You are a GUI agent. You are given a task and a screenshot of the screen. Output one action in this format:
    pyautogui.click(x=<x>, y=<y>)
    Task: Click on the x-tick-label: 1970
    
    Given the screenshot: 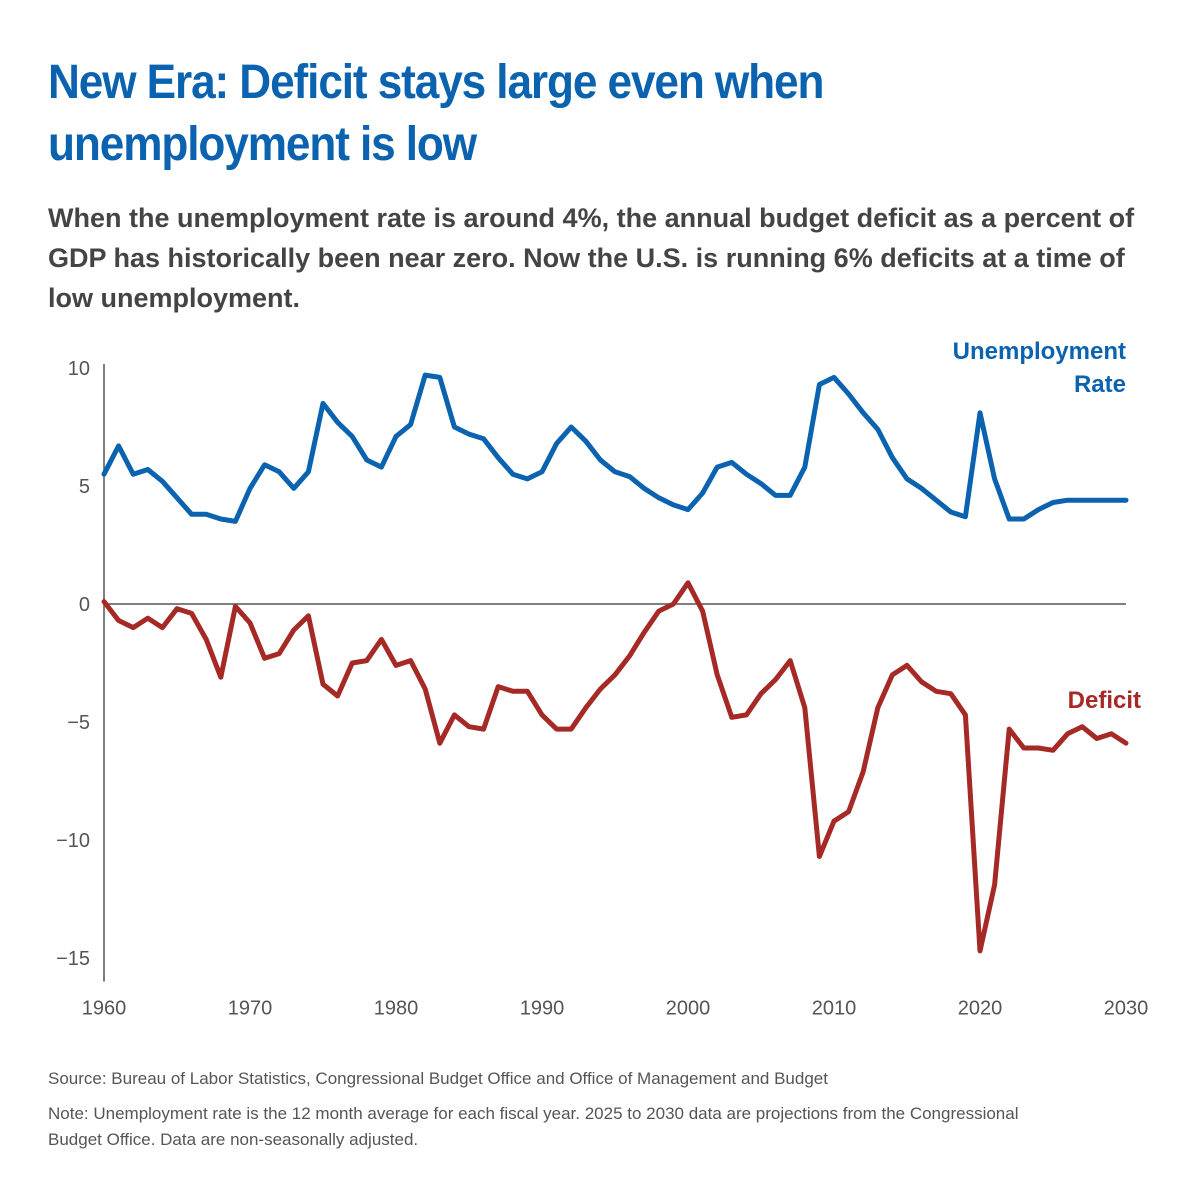 What is the action you would take?
    pyautogui.click(x=250, y=1009)
    